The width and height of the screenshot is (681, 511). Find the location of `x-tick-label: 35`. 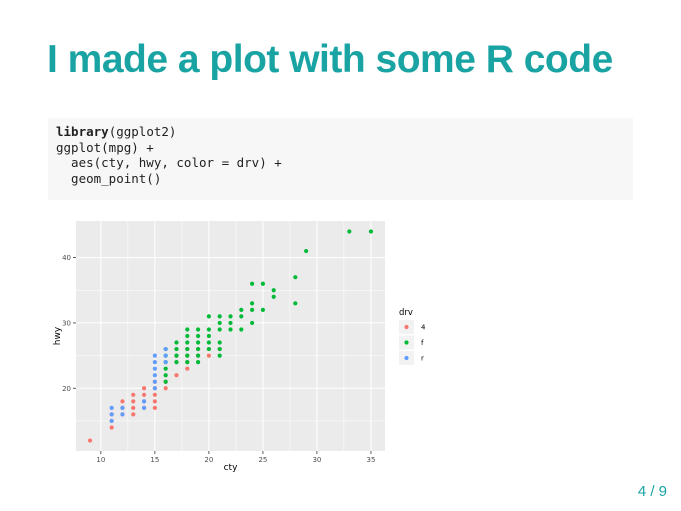

x-tick-label: 35 is located at coordinates (370, 460).